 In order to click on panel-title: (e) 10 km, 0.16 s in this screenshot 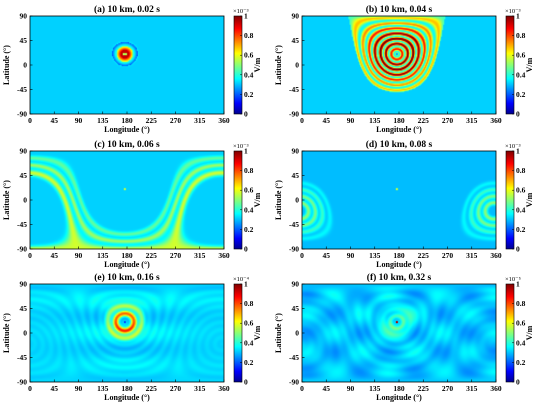, I will do `click(127, 277)`.